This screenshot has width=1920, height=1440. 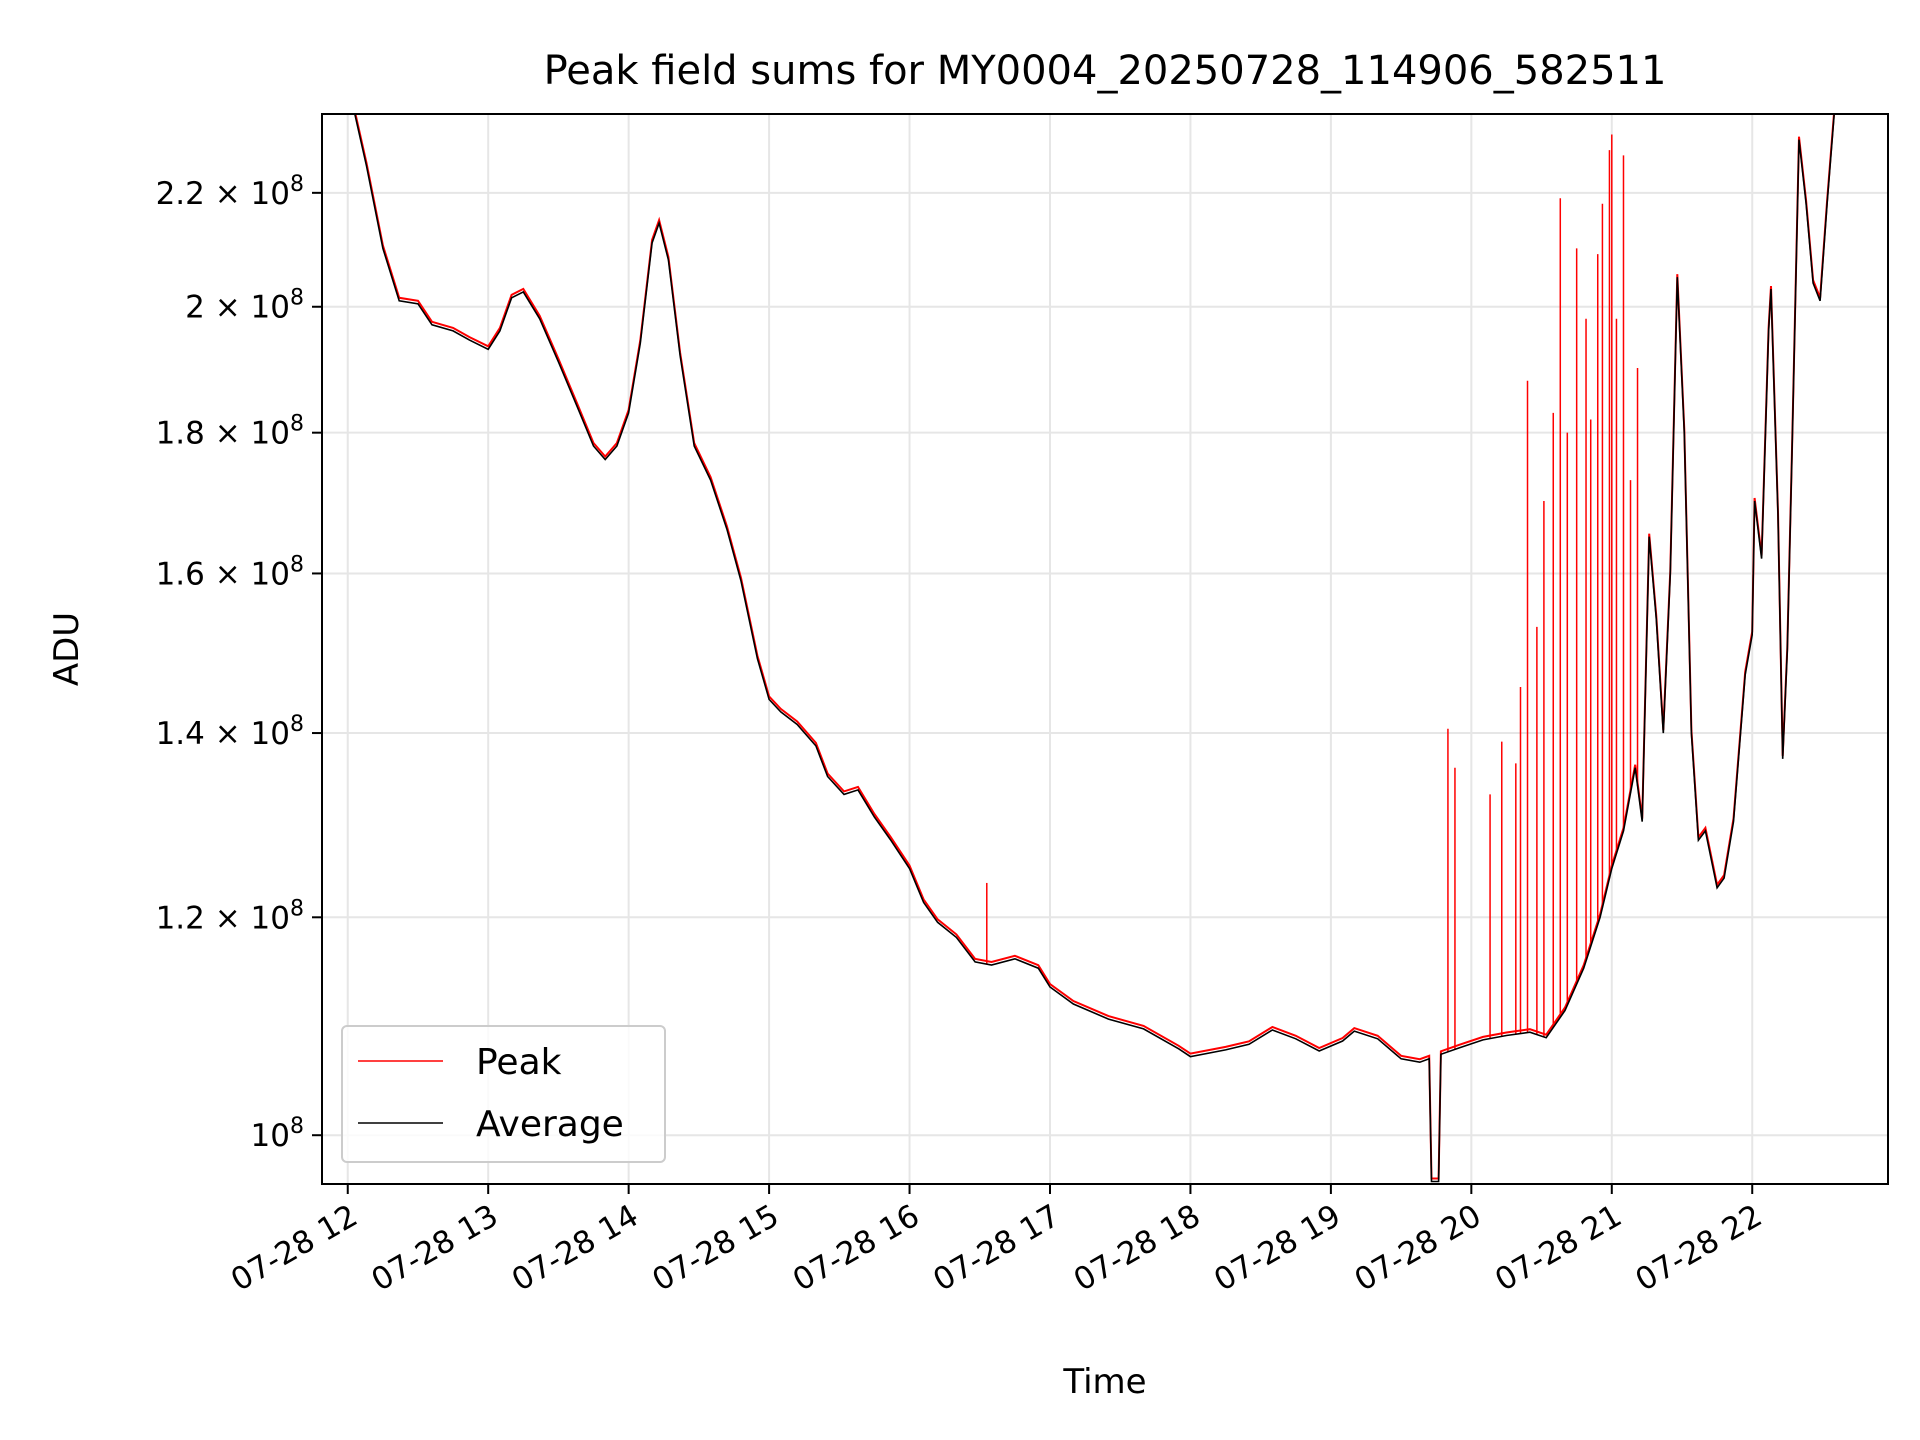 I want to click on y-tick-label: 2.2 × 108, so click(x=230, y=192).